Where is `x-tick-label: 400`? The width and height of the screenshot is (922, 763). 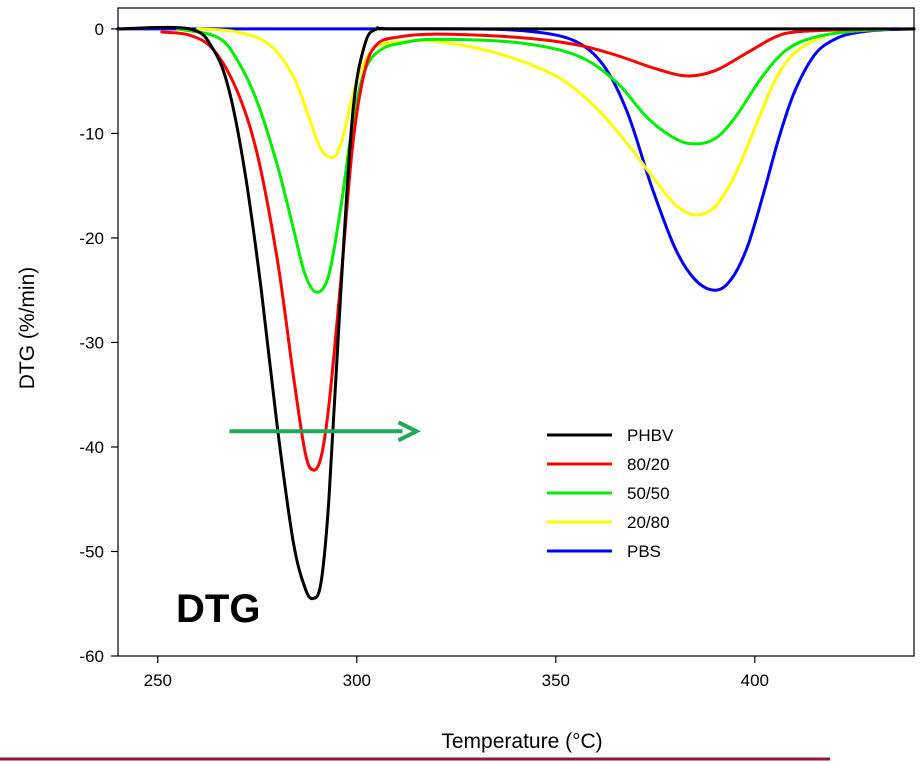
x-tick-label: 400 is located at coordinates (755, 680).